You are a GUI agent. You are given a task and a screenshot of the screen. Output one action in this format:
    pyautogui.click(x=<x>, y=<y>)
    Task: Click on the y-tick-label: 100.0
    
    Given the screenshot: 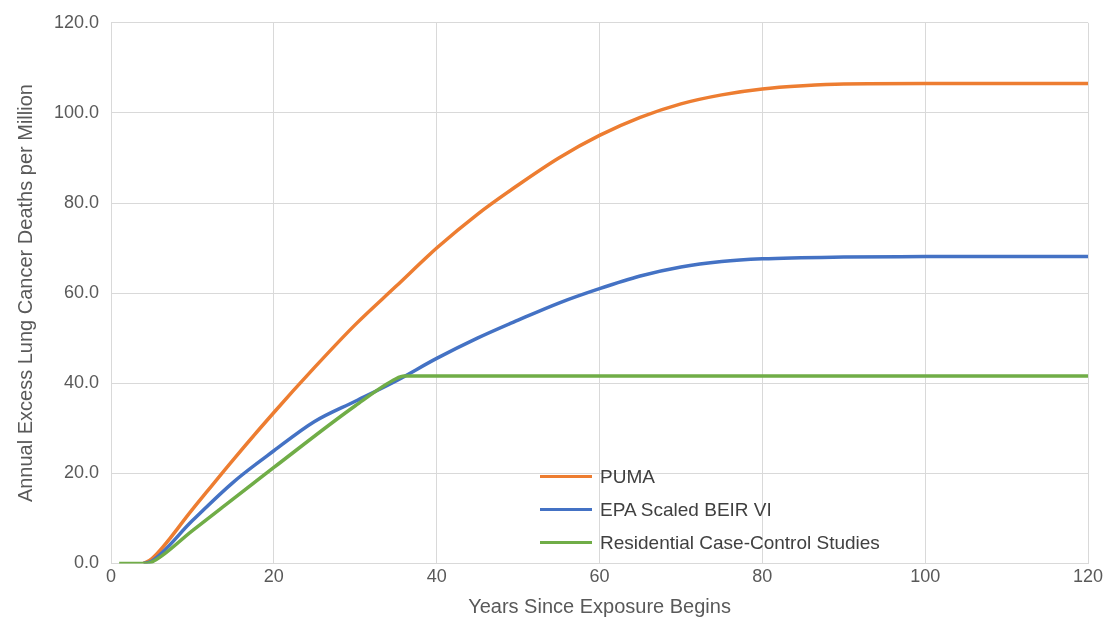 What is the action you would take?
    pyautogui.click(x=77, y=111)
    